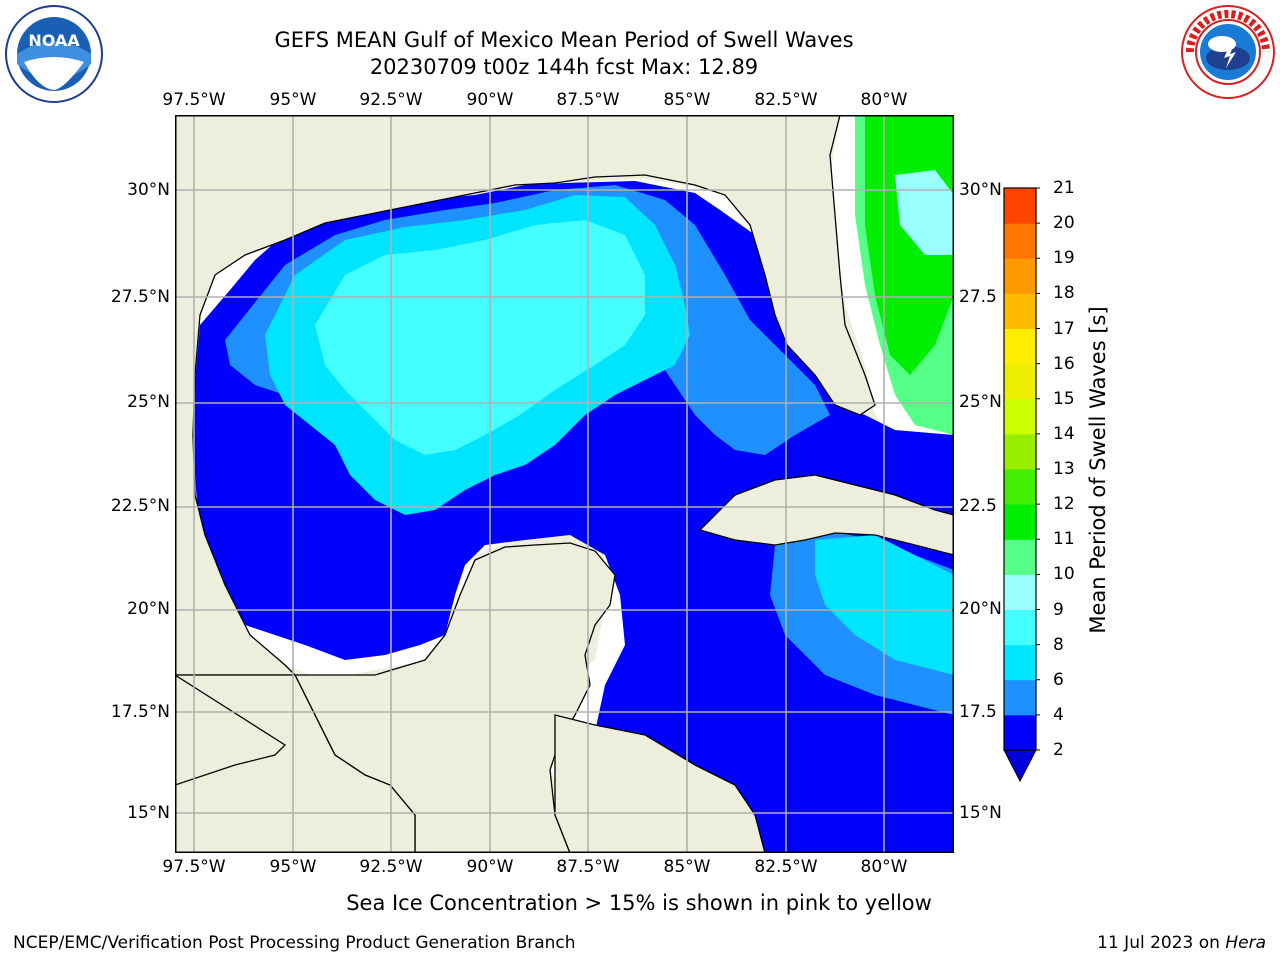 This screenshot has height=960, width=1280. I want to click on lon-tick-bottom: 85°W, so click(687, 867).